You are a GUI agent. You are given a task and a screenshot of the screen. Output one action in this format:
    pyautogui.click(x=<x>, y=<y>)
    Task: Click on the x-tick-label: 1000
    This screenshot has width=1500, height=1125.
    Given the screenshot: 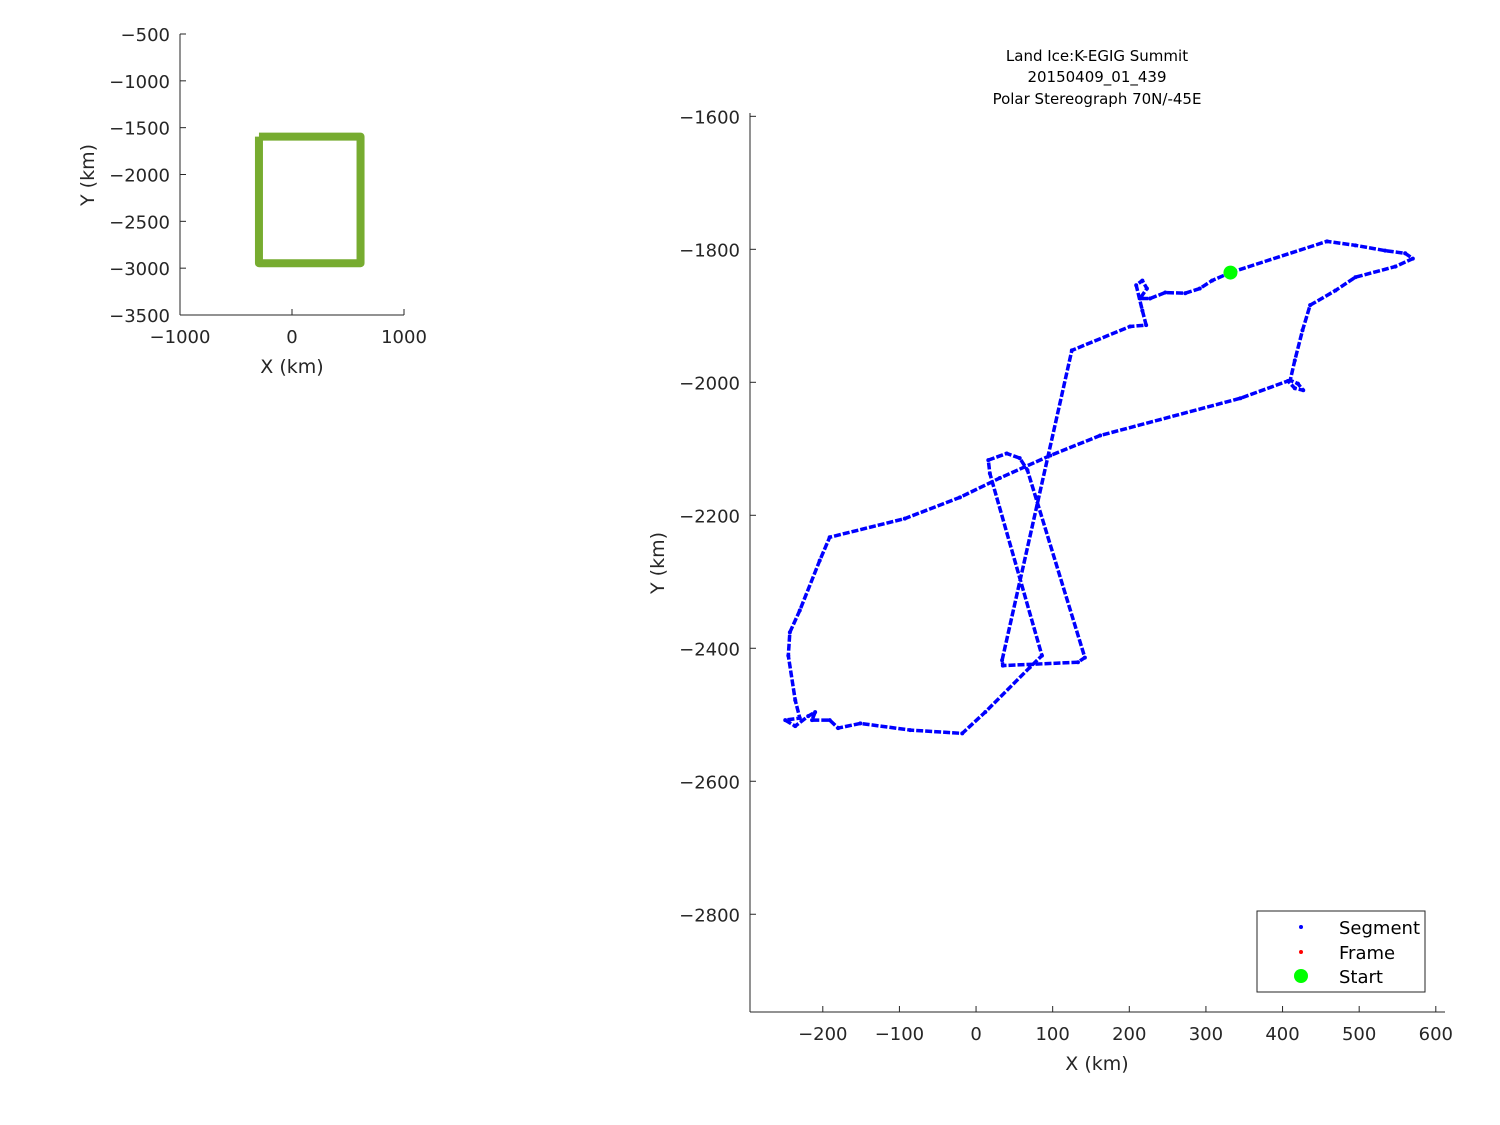 What is the action you would take?
    pyautogui.click(x=404, y=337)
    